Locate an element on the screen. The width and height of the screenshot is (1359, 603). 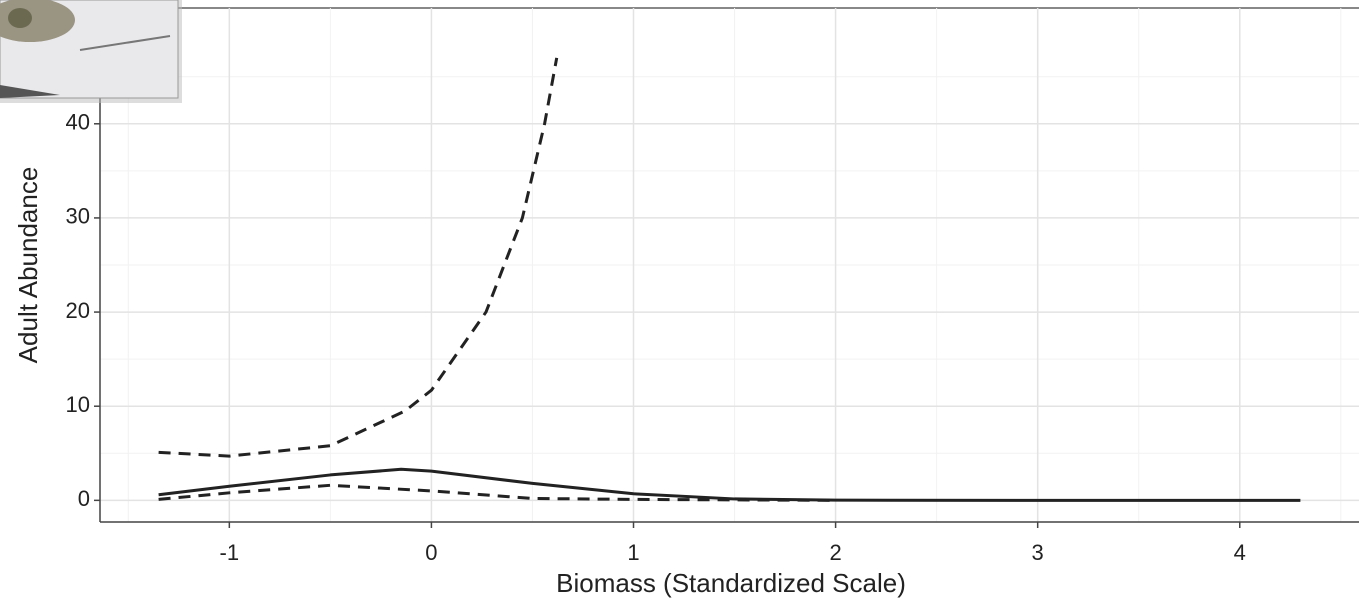
y-tick-label: 40 is located at coordinates (78, 122).